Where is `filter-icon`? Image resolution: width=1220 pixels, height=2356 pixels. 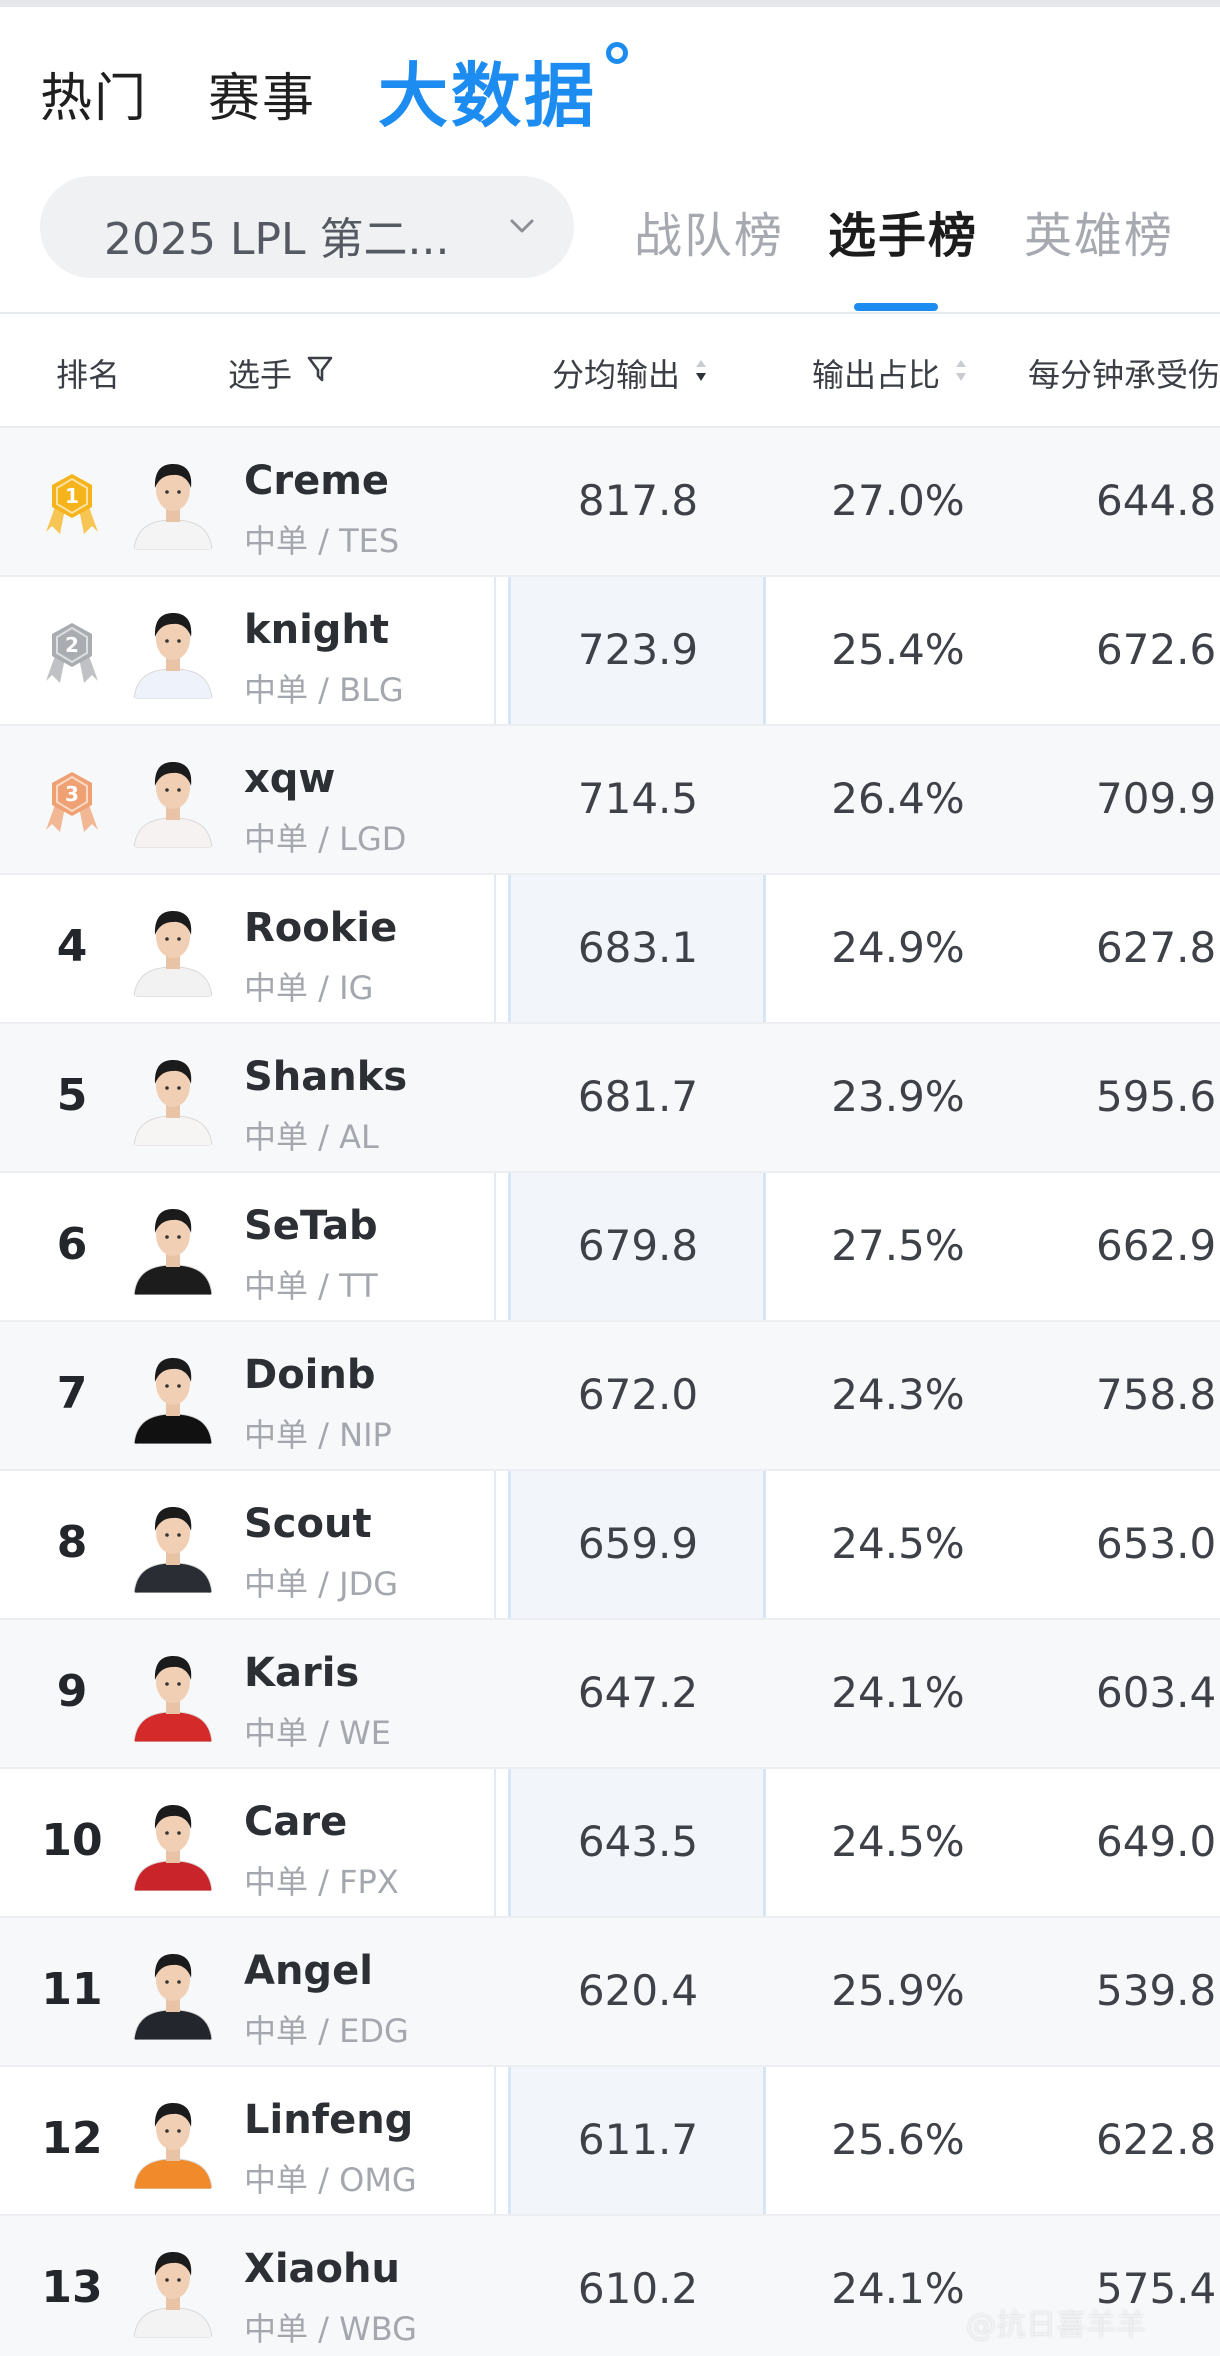 filter-icon is located at coordinates (320, 369).